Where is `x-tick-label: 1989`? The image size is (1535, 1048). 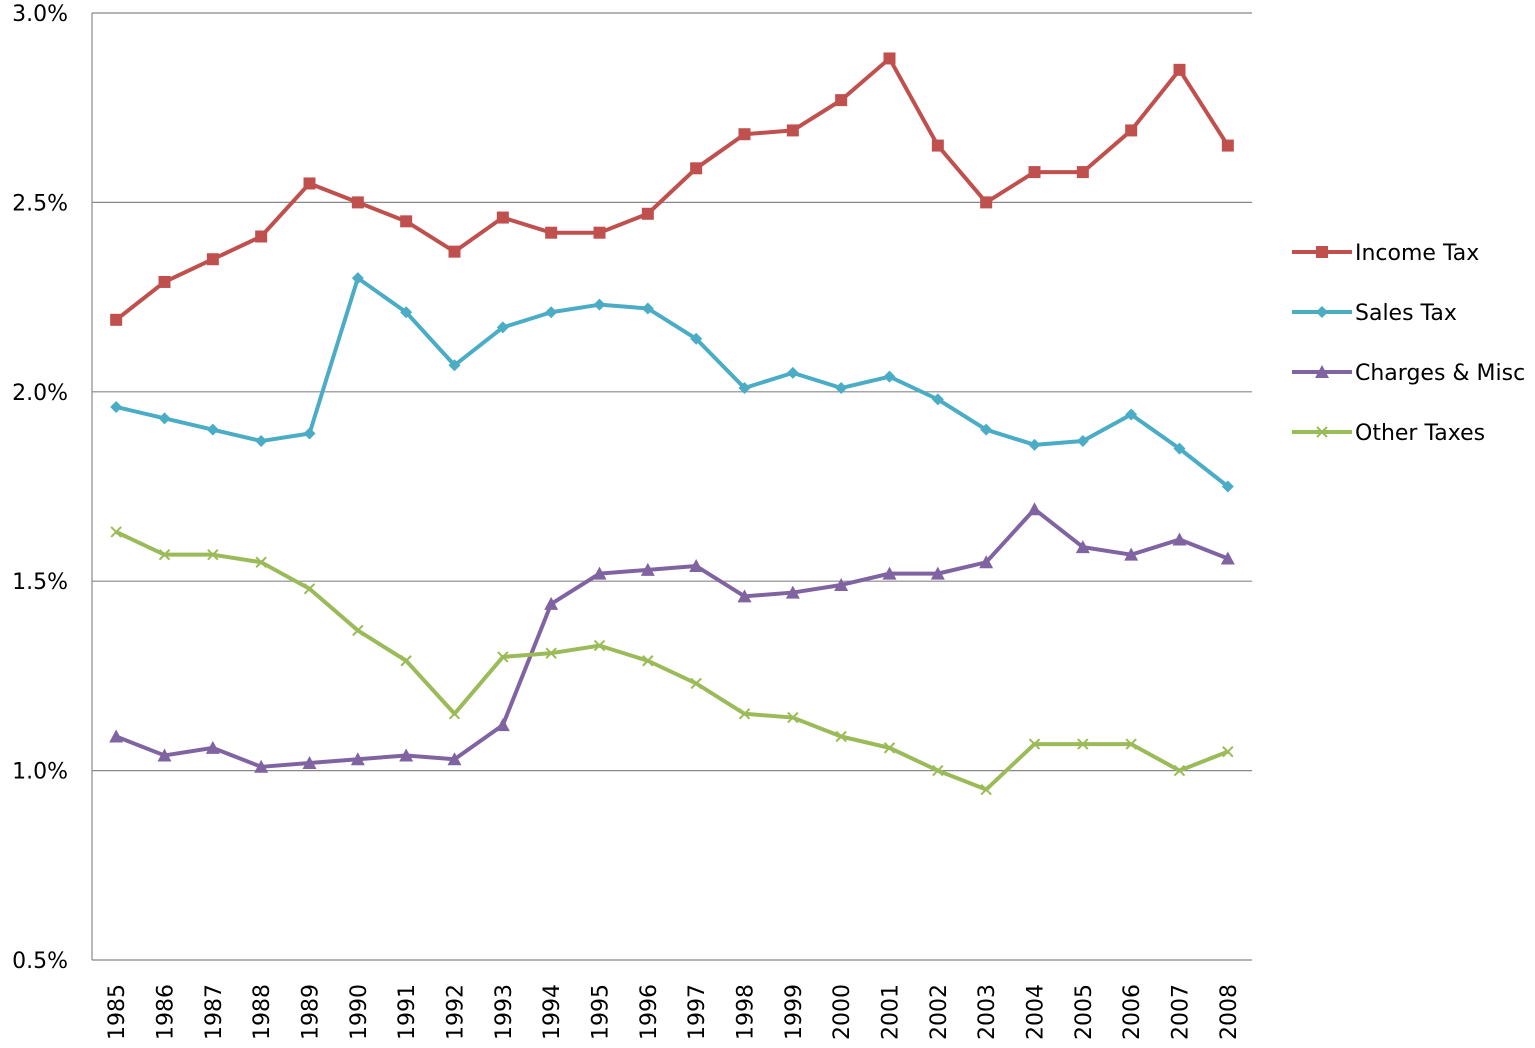 x-tick-label: 1989 is located at coordinates (311, 1012).